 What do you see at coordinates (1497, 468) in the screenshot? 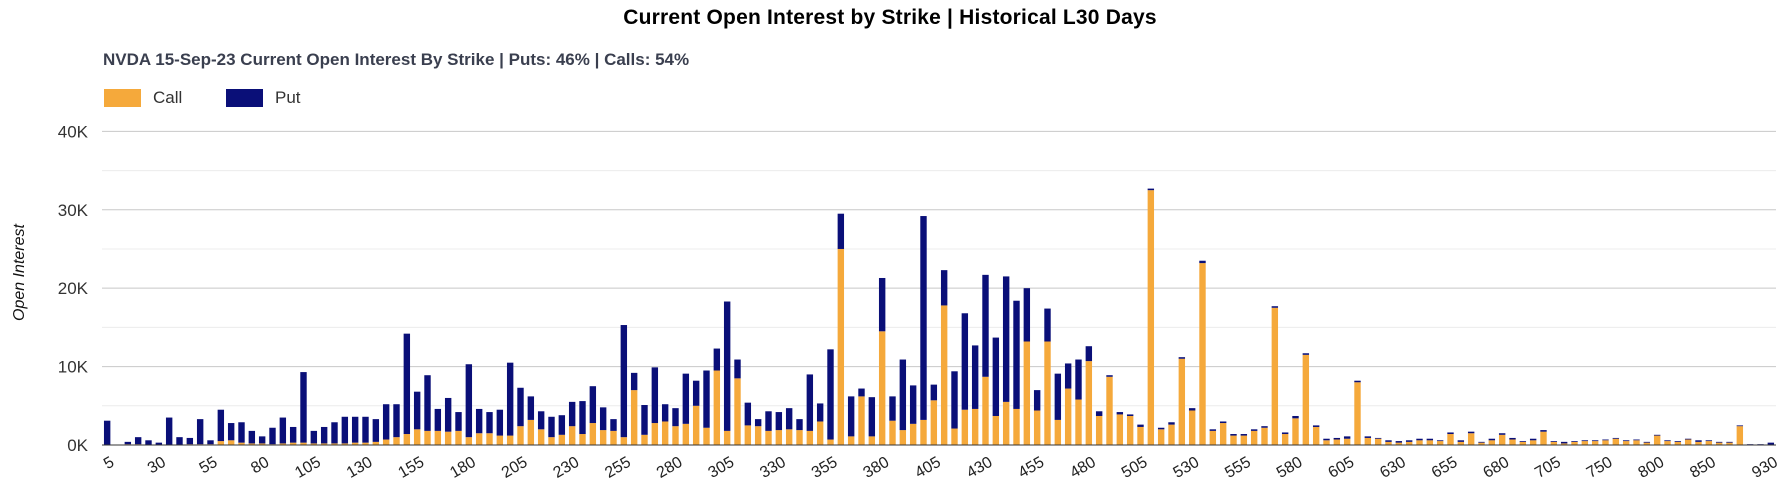
I see `x-tick-label: 680` at bounding box center [1497, 468].